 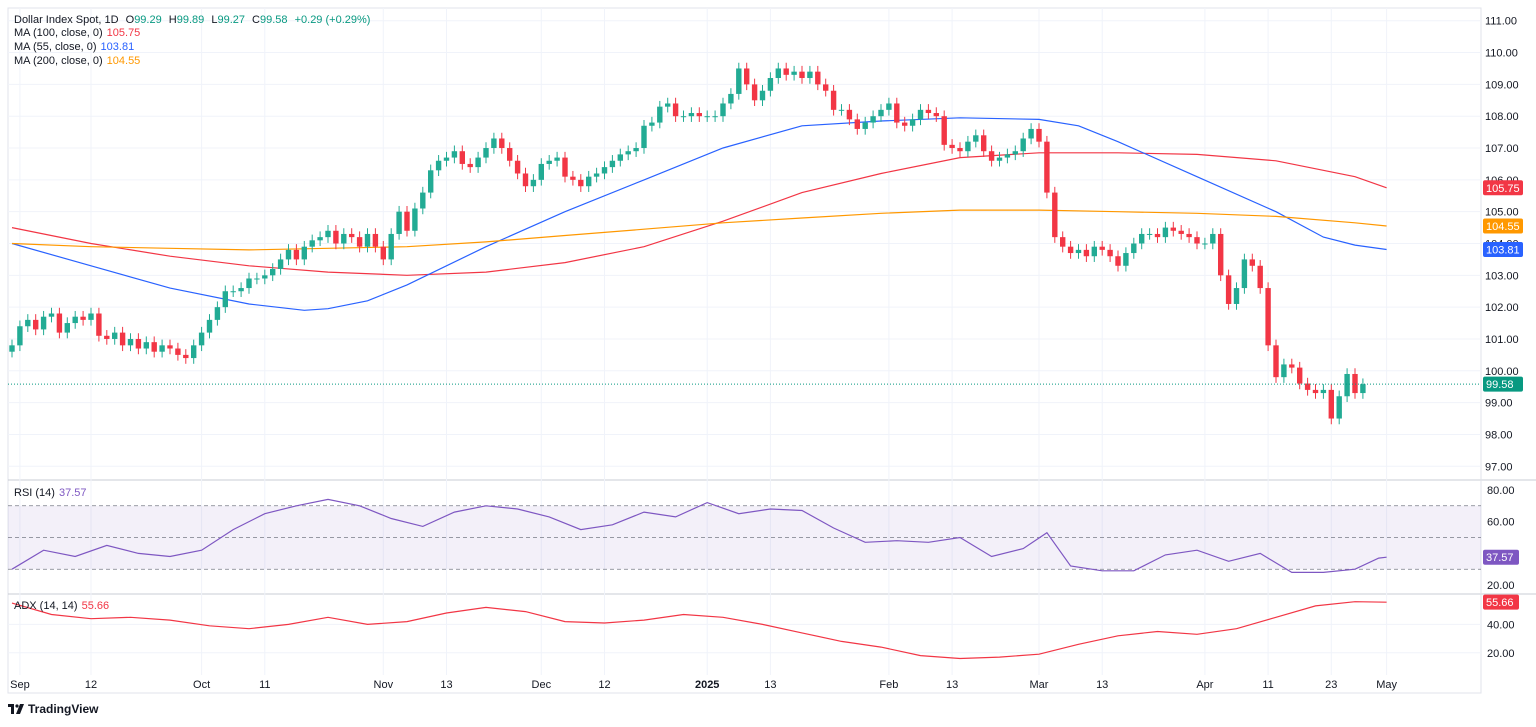 I want to click on adx-line, so click(x=699, y=630).